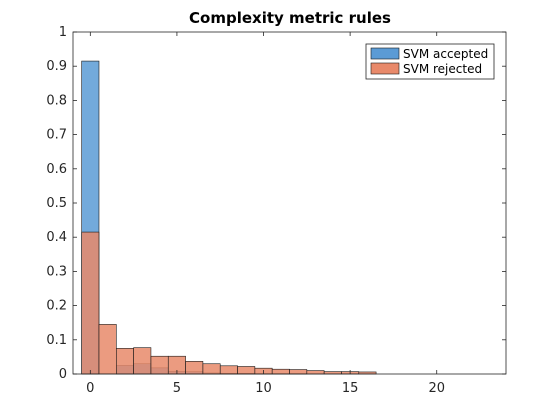 The image size is (560, 420). I want to click on x-tick-label: 5, so click(177, 388).